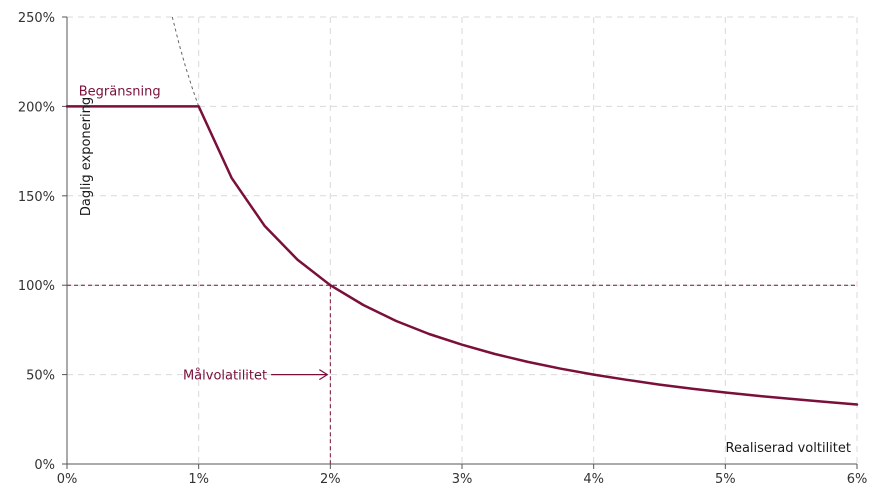  Describe the element at coordinates (330, 479) in the screenshot. I see `x-tick-label: 2%` at that location.